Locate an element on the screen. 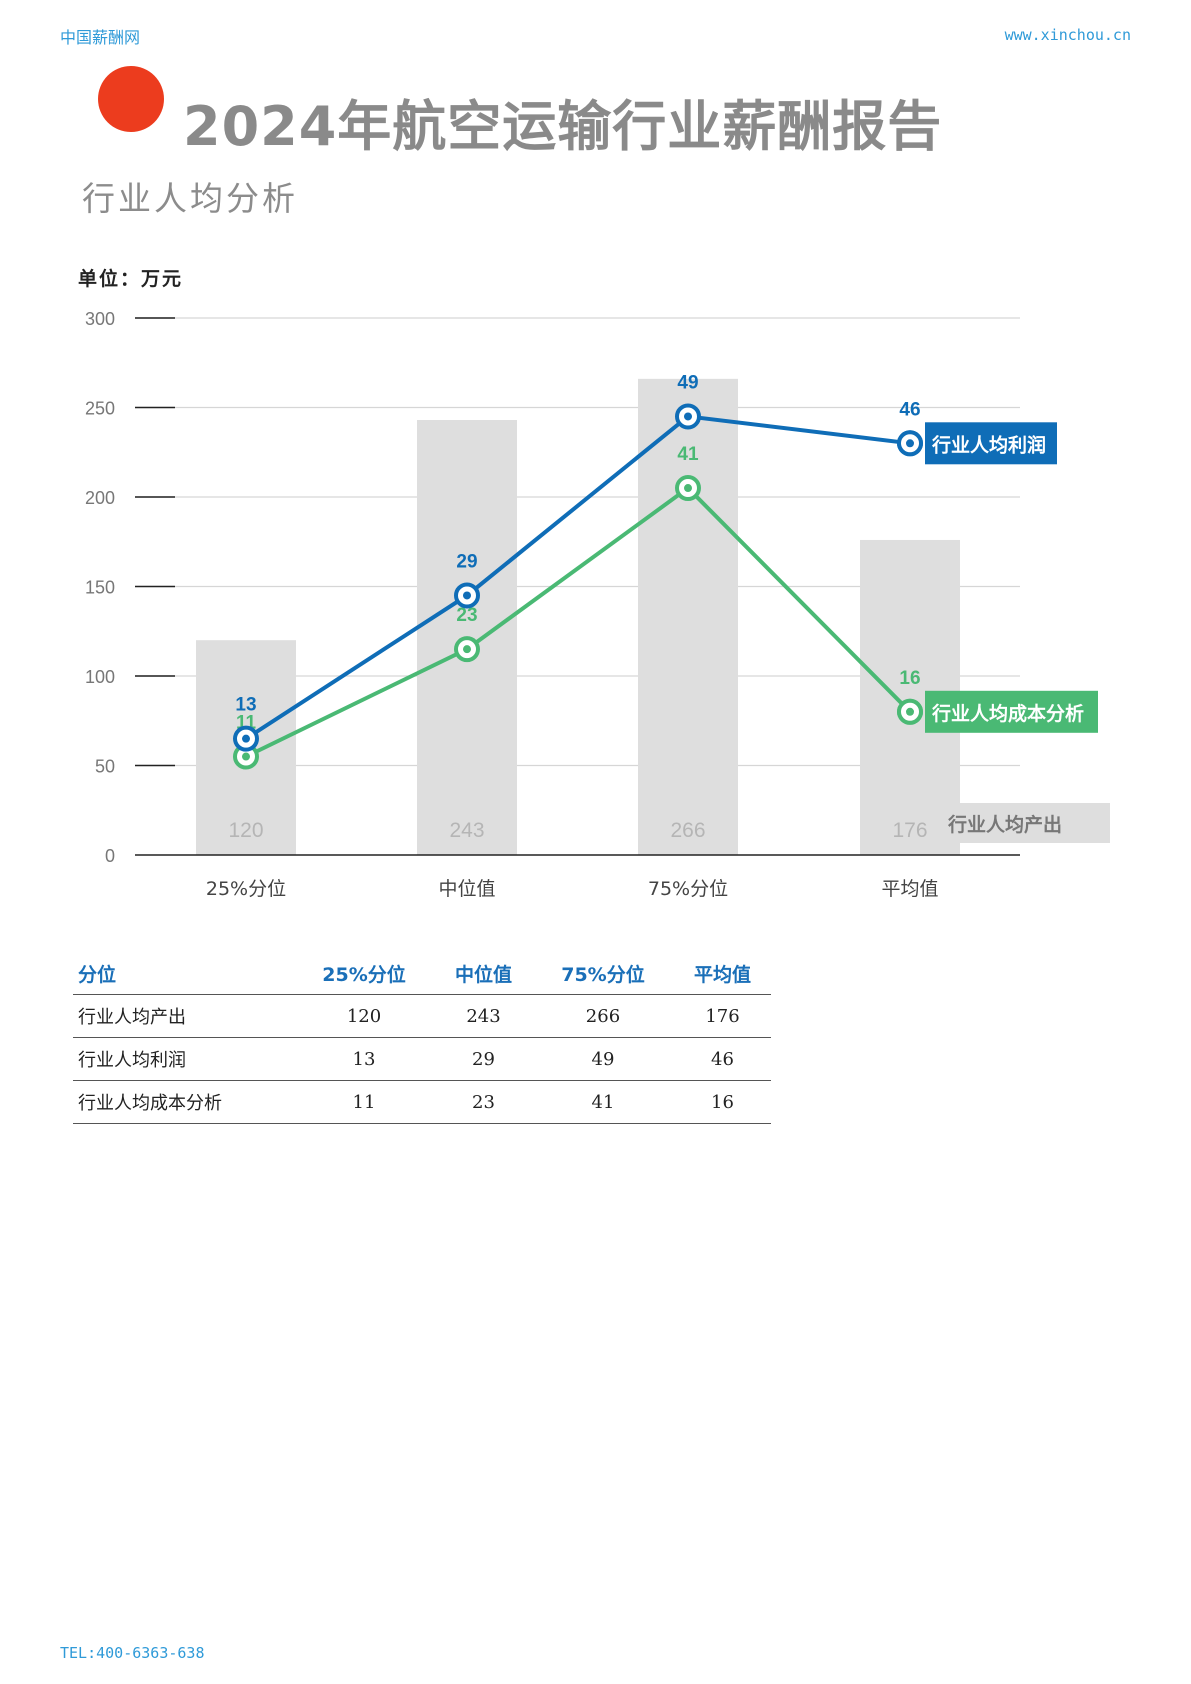 The image size is (1191, 1684). footer-phone: TEL:400-6363-638 is located at coordinates (132, 1653).